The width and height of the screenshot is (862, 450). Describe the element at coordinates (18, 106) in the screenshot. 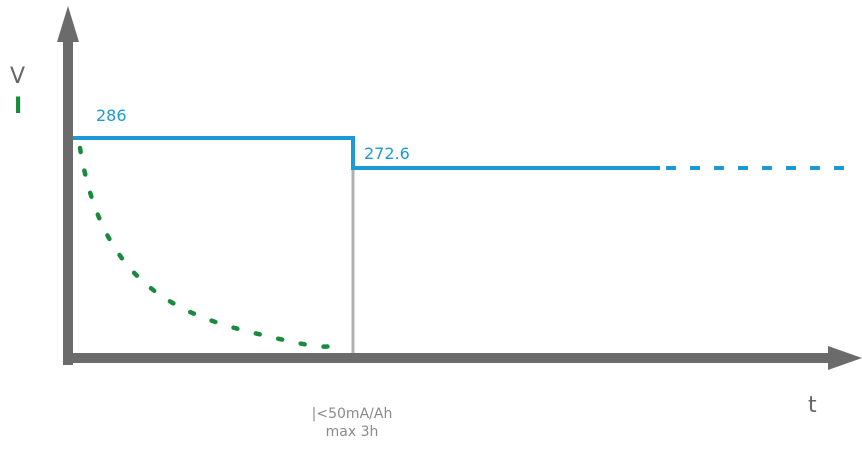

I see `y-axis-label-current: I` at that location.